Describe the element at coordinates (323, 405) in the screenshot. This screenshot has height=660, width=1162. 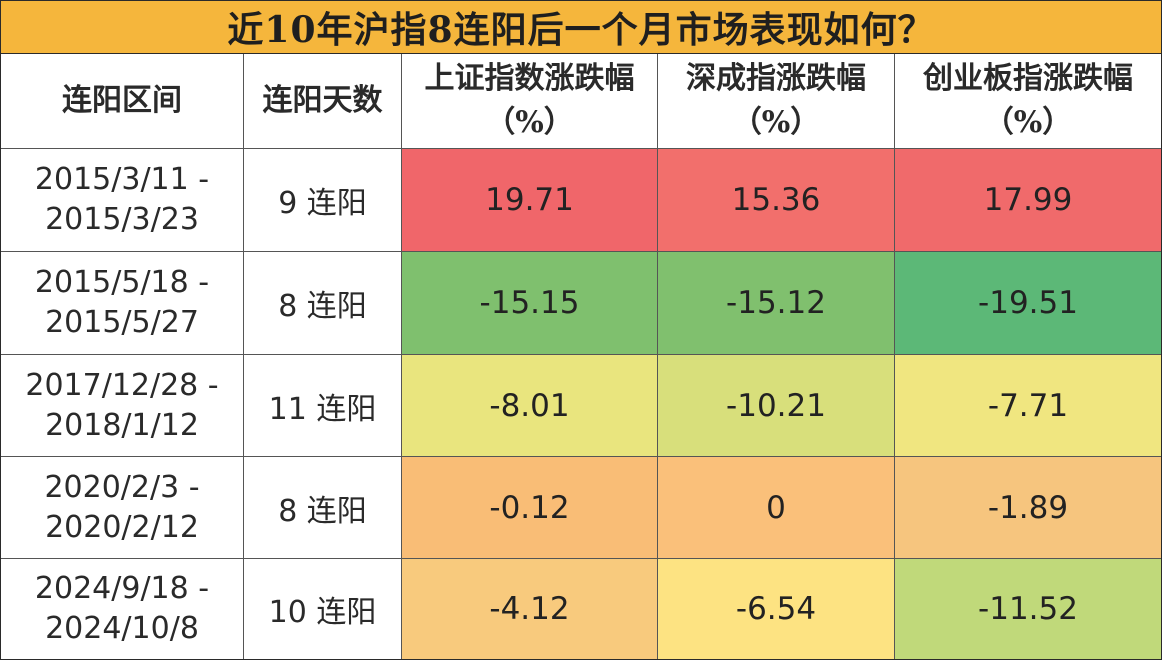
I see `days-cell: 11 连阳` at that location.